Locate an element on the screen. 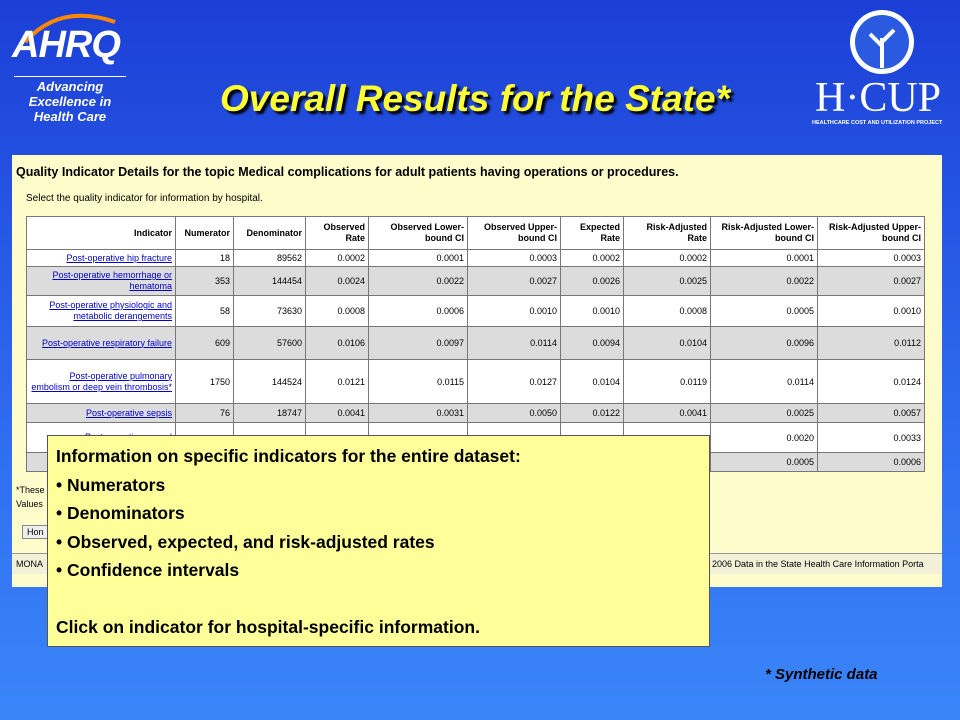 The height and width of the screenshot is (720, 960). cell: 144524 is located at coordinates (269, 381).